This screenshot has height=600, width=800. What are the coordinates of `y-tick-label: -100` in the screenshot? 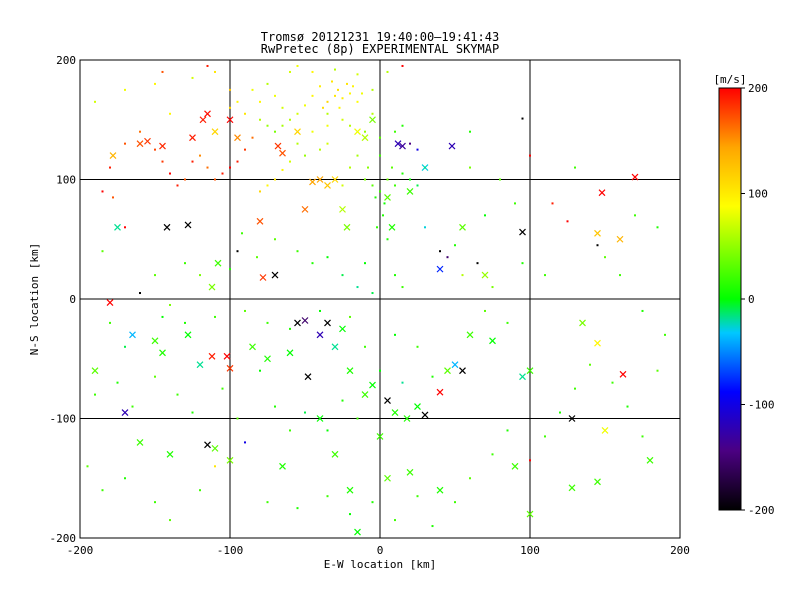 It's located at (63, 419).